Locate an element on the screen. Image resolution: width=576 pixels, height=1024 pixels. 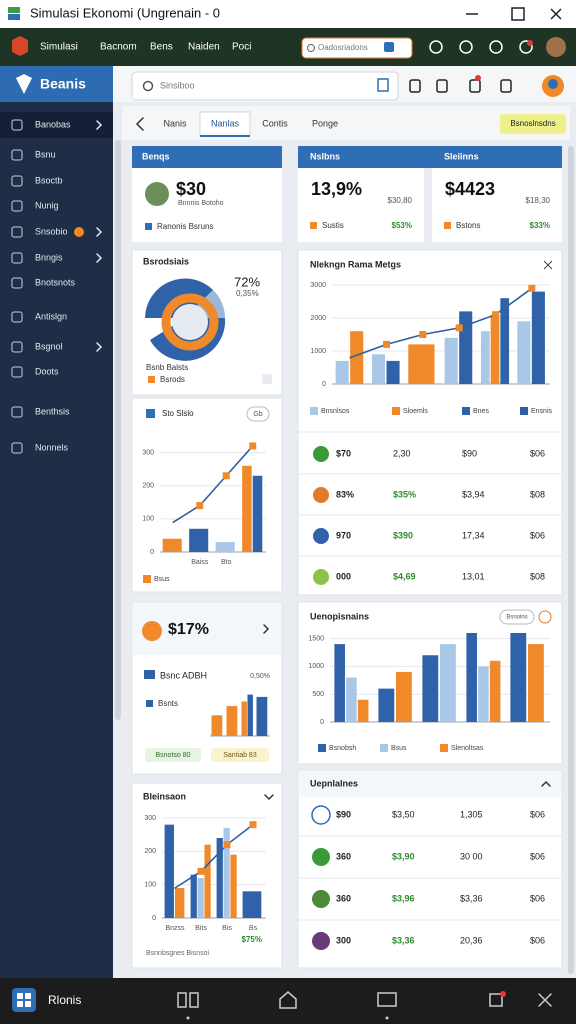
nav-item: Bsgnol is located at coordinates (49, 346).